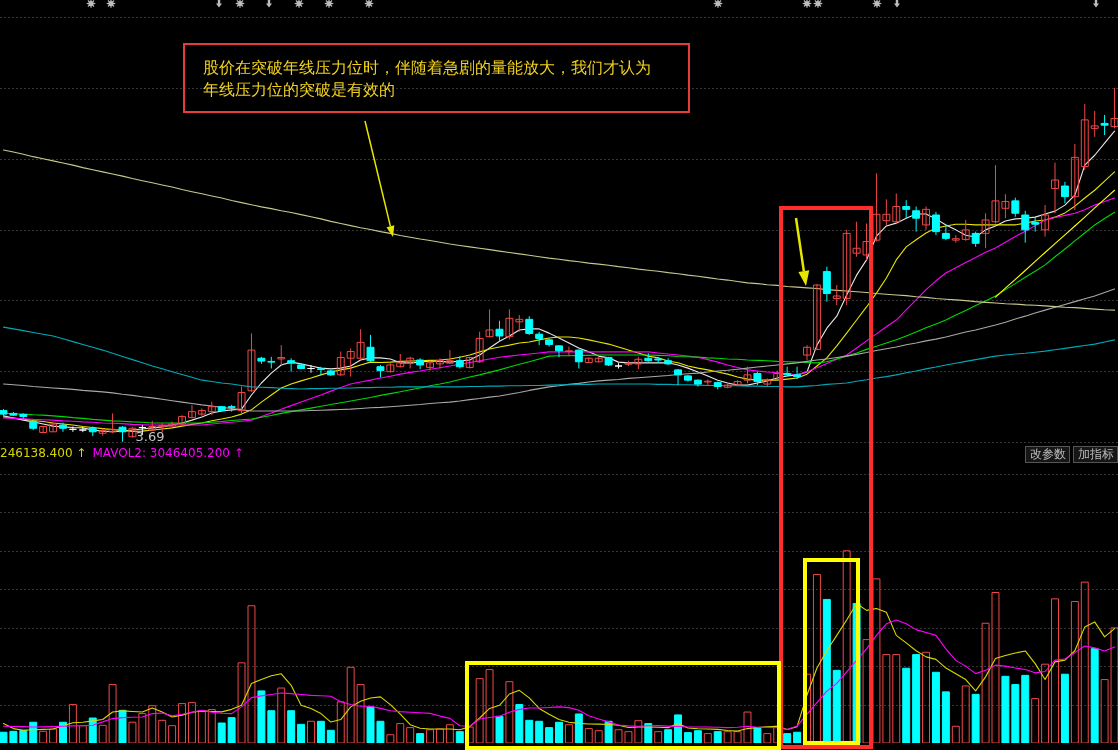 The height and width of the screenshot is (750, 1118). Describe the element at coordinates (168, 453) in the screenshot. I see `text: MAVOL2: 3046405.200 ↑` at that location.